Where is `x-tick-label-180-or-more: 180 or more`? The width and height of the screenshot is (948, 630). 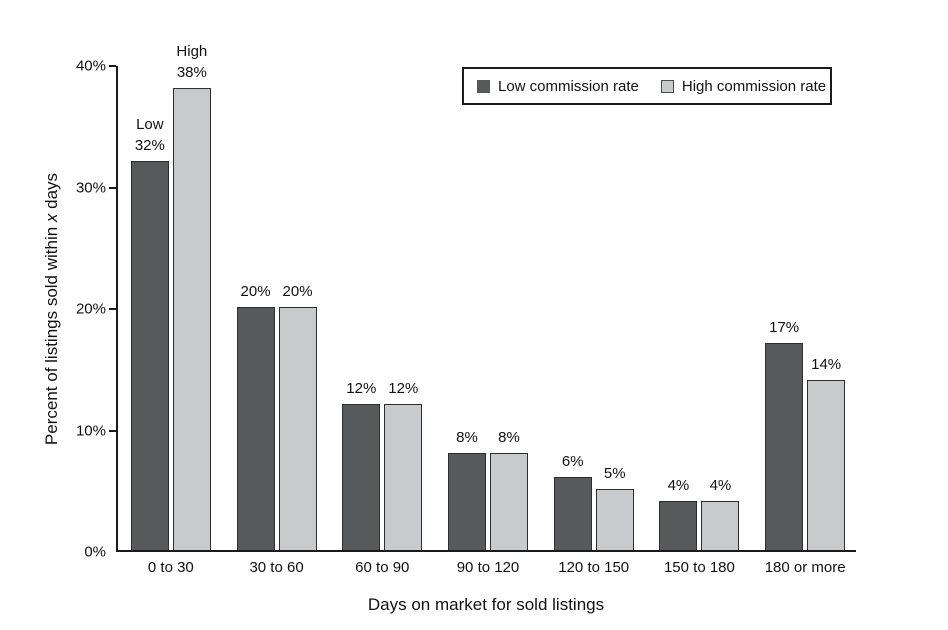
x-tick-label-180-or-more: 180 or more is located at coordinates (805, 567).